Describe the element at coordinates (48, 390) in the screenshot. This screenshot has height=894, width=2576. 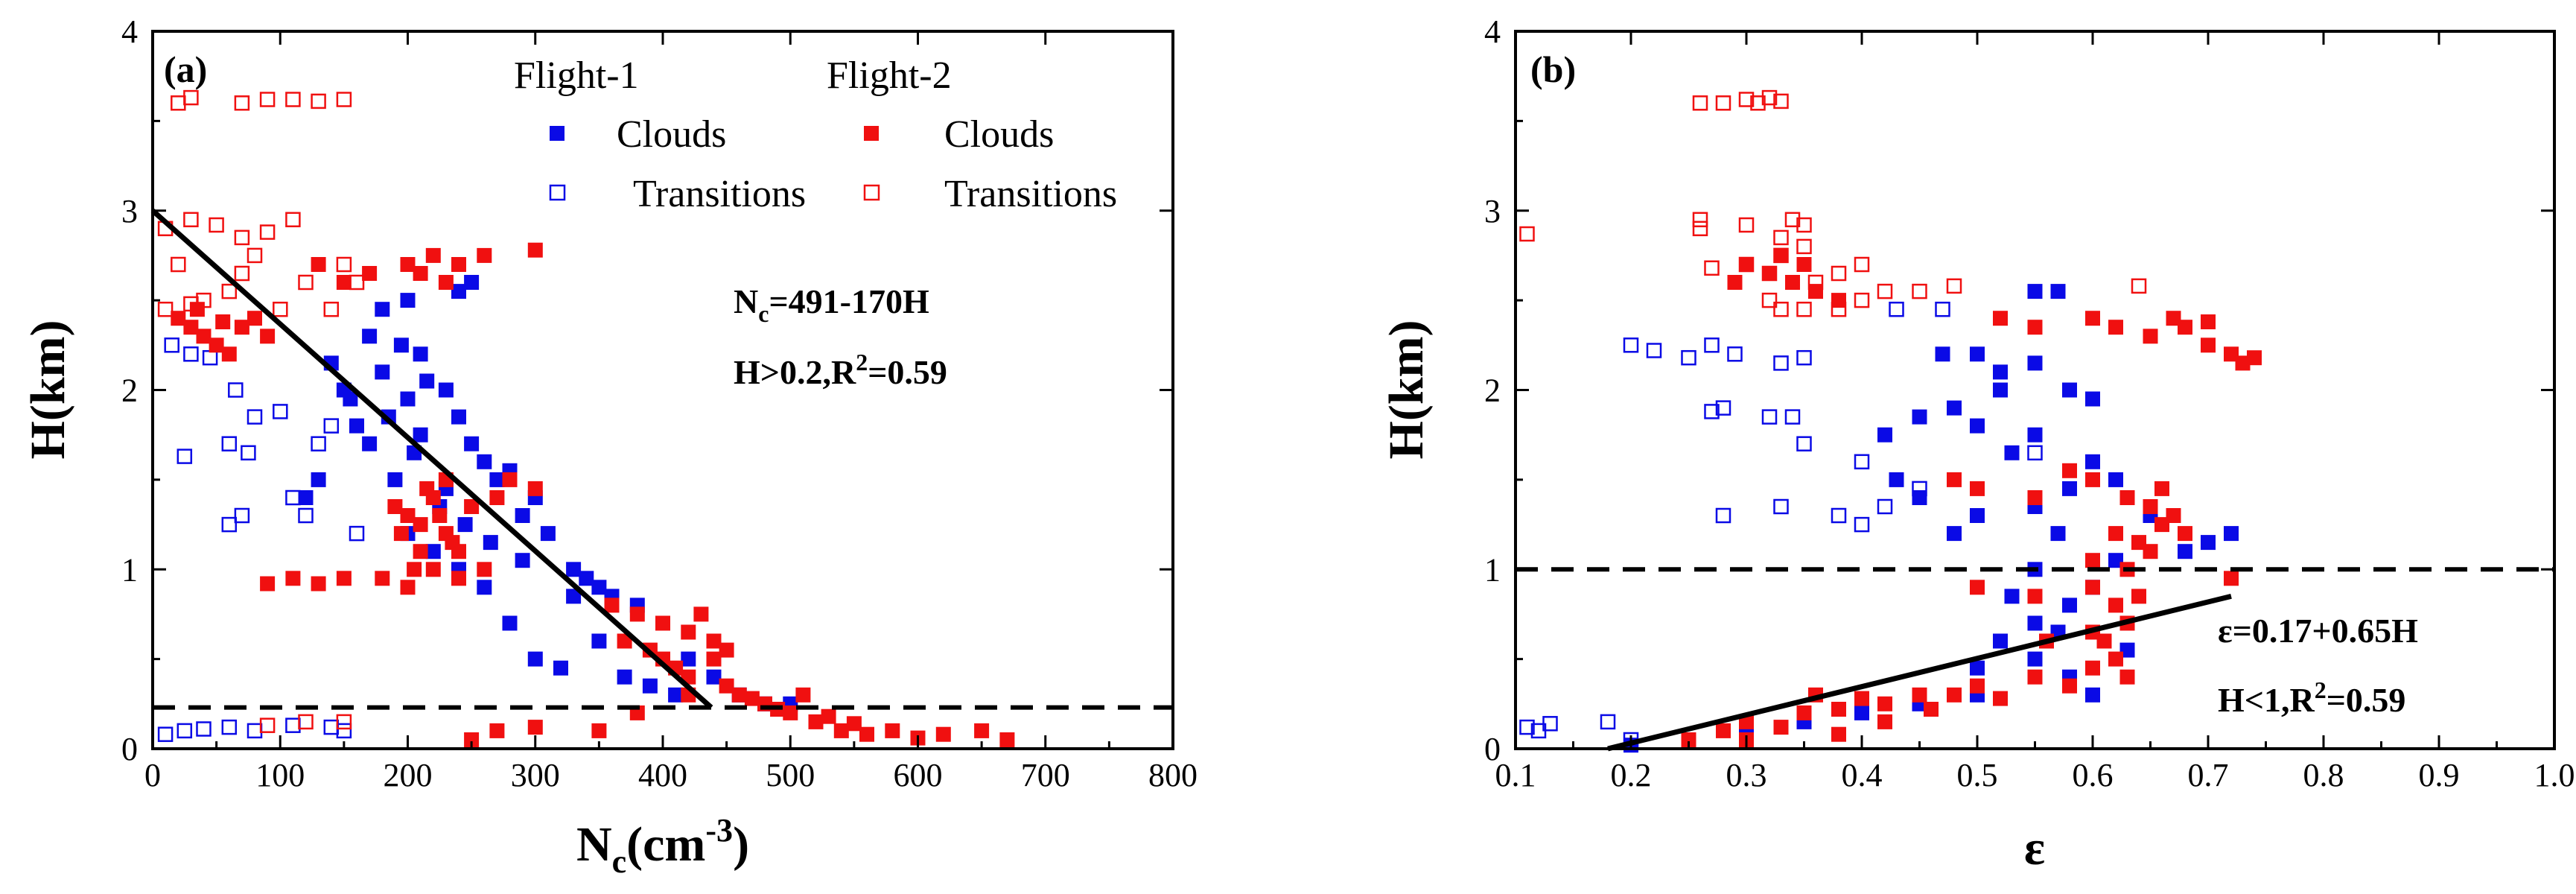
I see `panel-a-y-axis-label: H(km)` at that location.